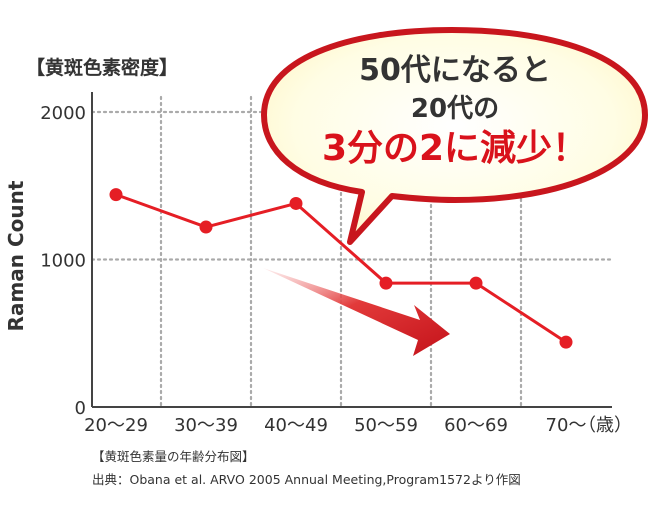 Image resolution: width=672 pixels, height=509 pixels. What do you see at coordinates (16, 255) in the screenshot?
I see `y-axis-label: Raman Count` at bounding box center [16, 255].